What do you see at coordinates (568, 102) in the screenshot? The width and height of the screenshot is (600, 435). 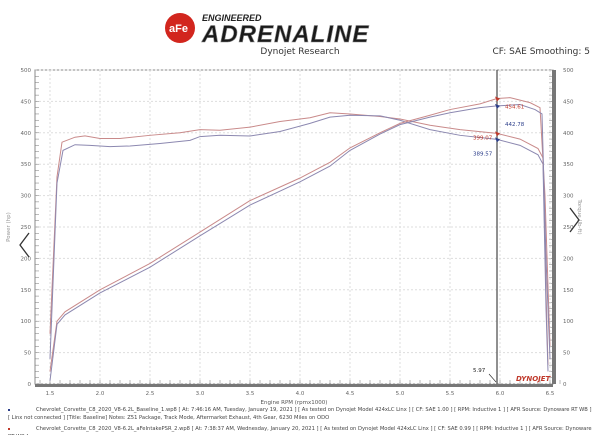 I see `y-tick-label-right: 450` at bounding box center [568, 102].